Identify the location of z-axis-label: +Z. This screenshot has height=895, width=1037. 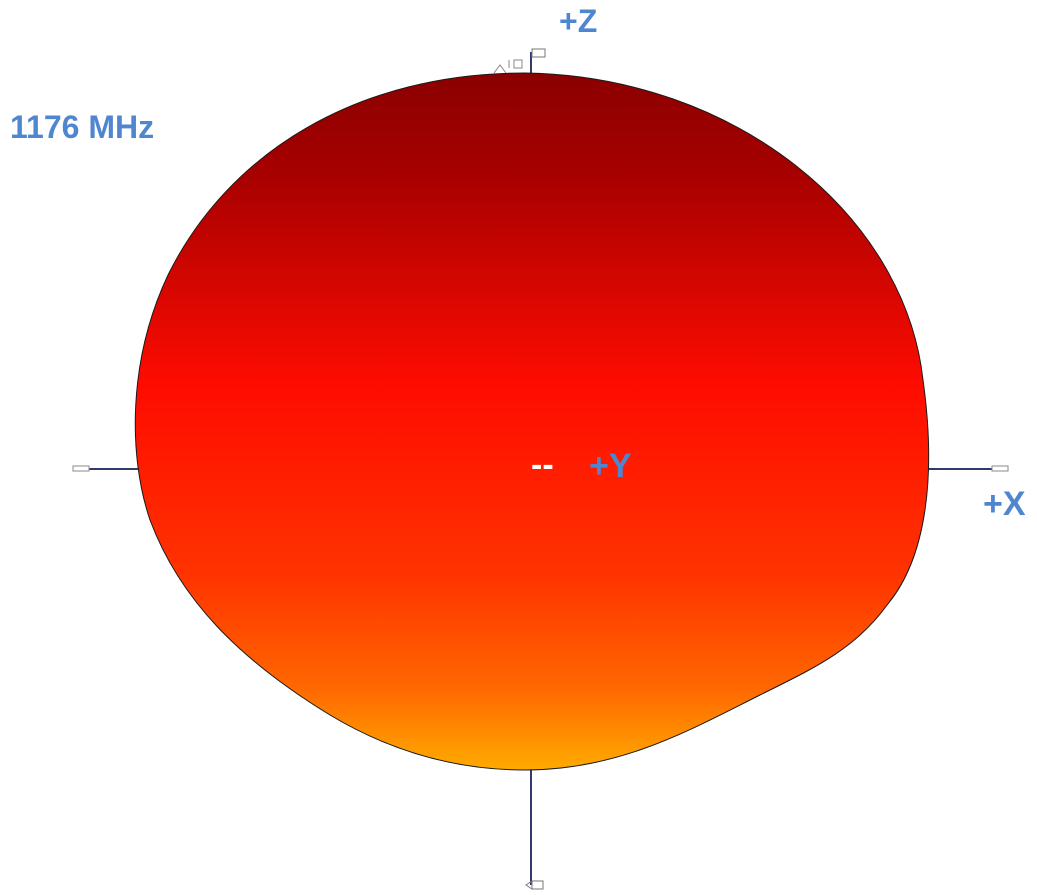
(578, 21).